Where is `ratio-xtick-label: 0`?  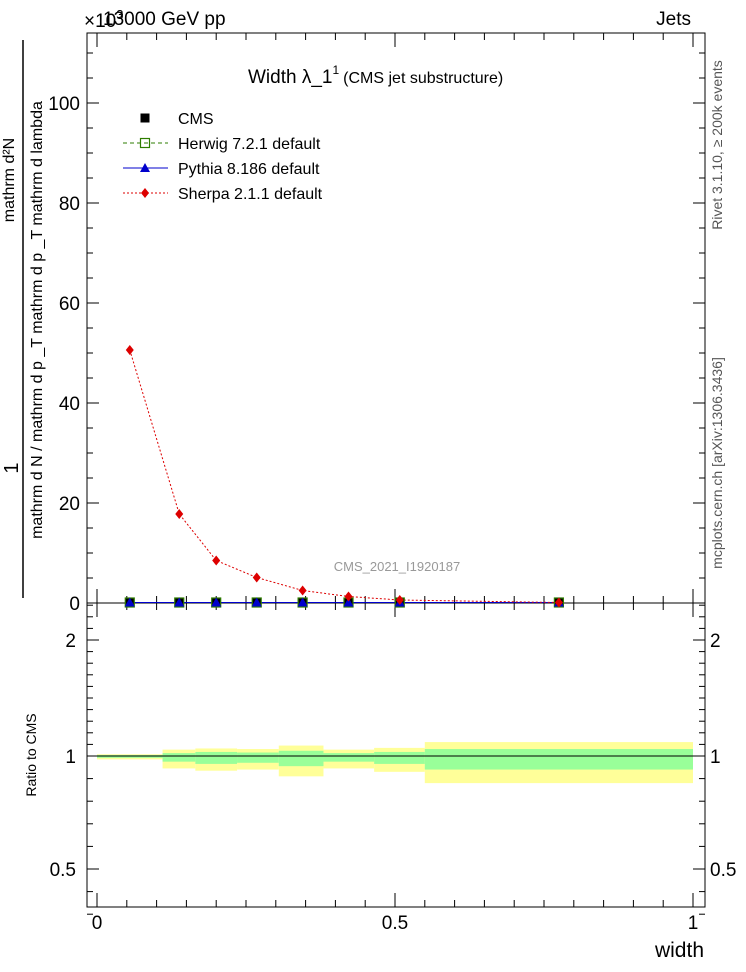 ratio-xtick-label: 0 is located at coordinates (97, 923).